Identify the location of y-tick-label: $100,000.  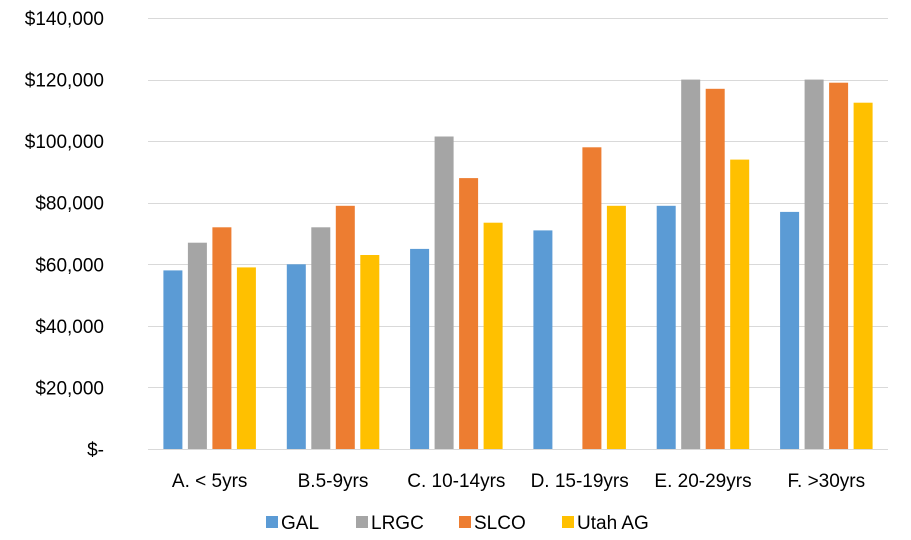
(64, 142).